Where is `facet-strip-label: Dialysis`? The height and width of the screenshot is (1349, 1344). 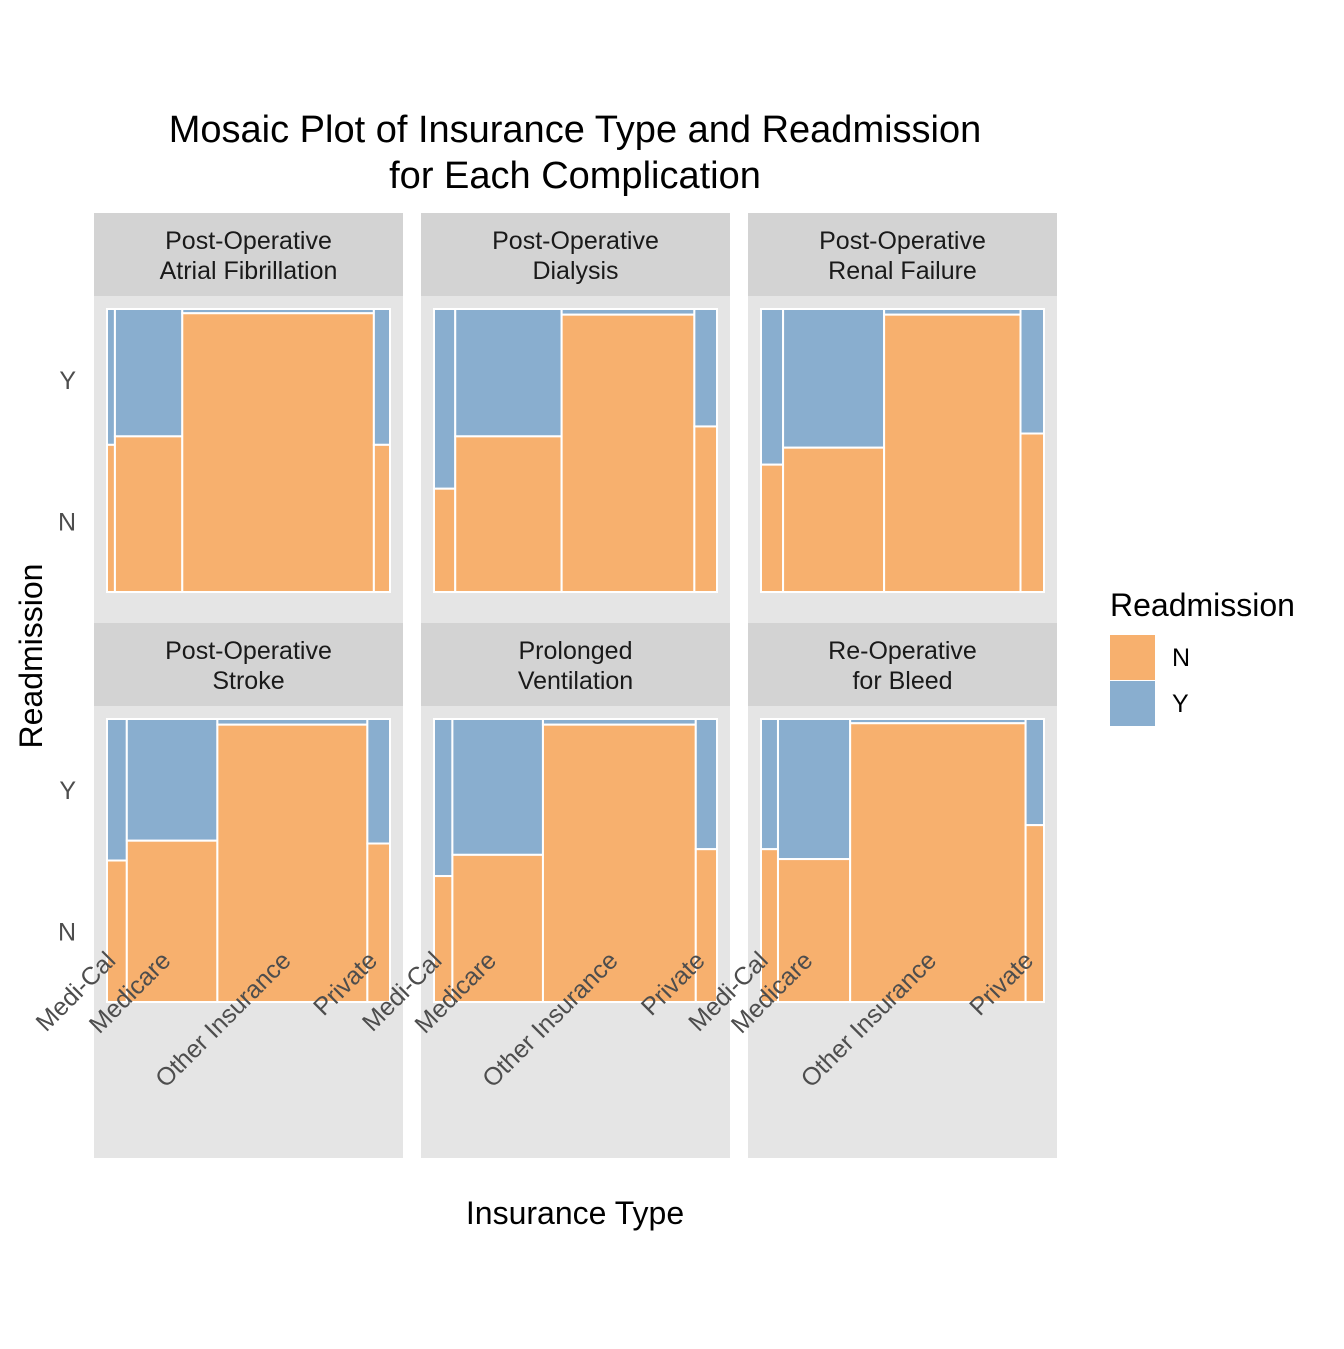
facet-strip-label: Dialysis is located at coordinates (575, 271).